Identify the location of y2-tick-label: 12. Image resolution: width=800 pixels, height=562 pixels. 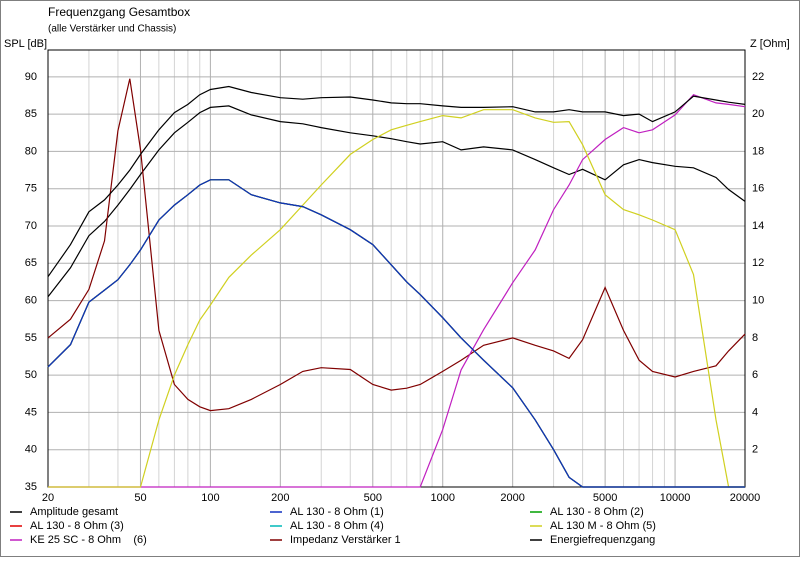
(758, 263).